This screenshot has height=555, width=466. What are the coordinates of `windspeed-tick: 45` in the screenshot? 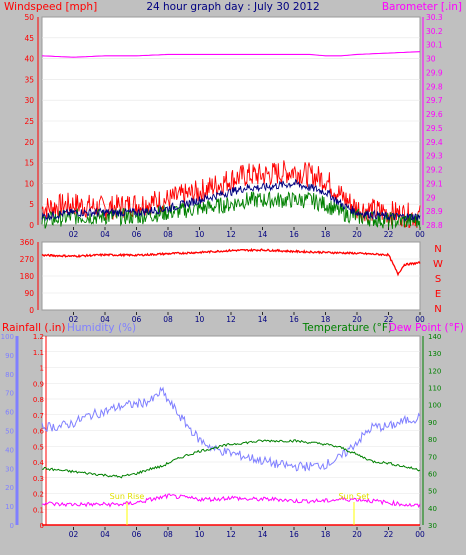 It's located at (29, 38).